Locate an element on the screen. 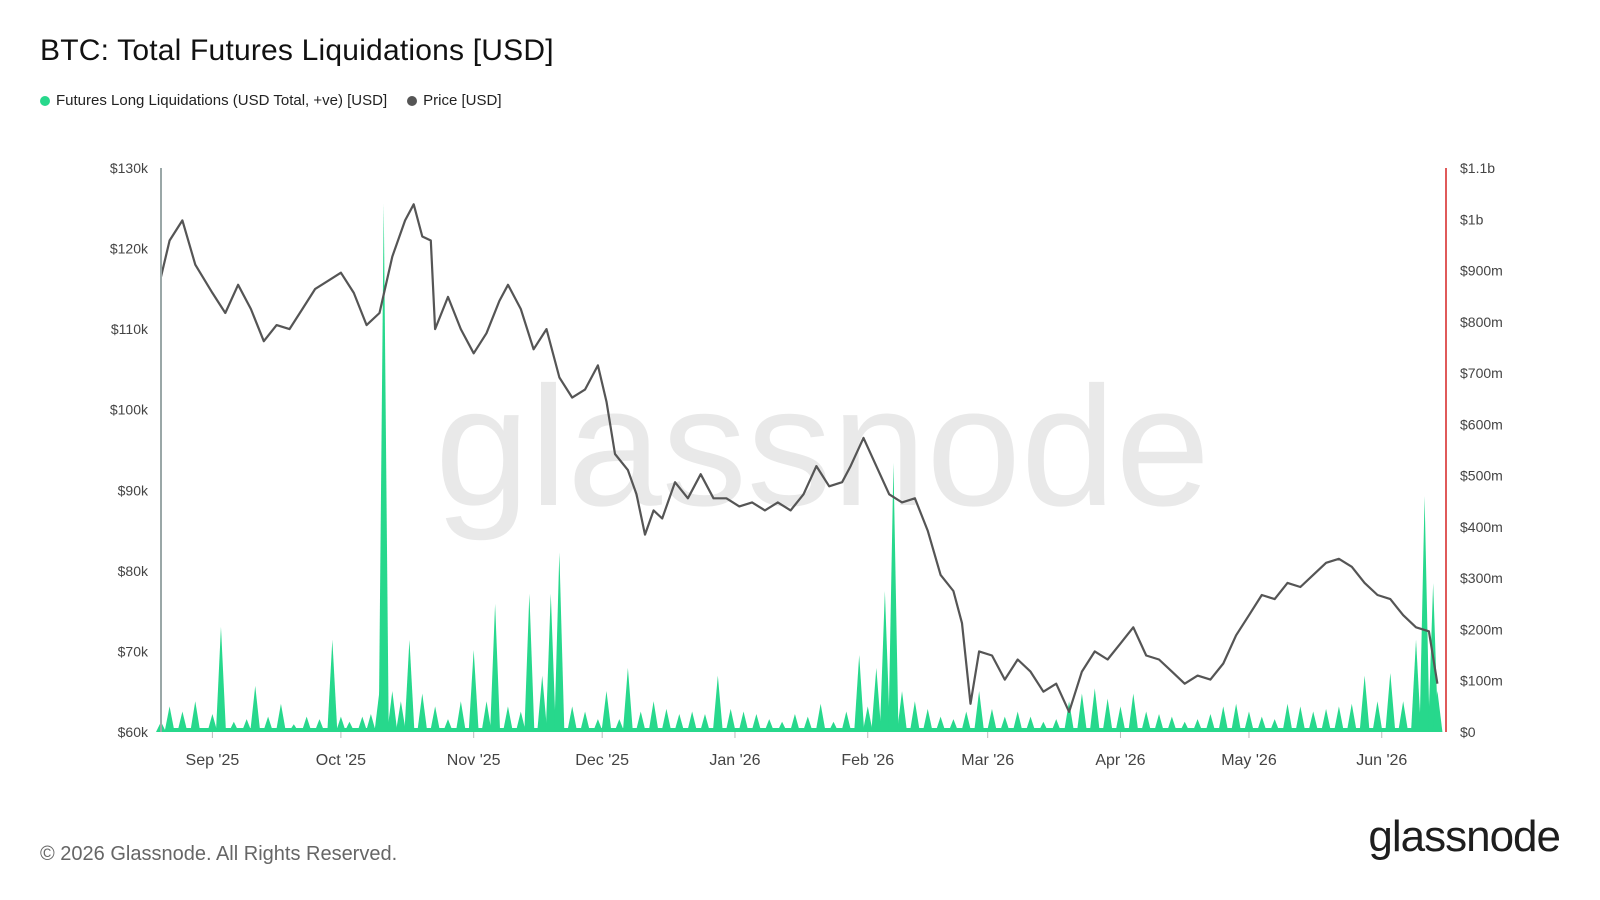 This screenshot has width=1600, height=900. right-tick-label: $500m is located at coordinates (1481, 476).